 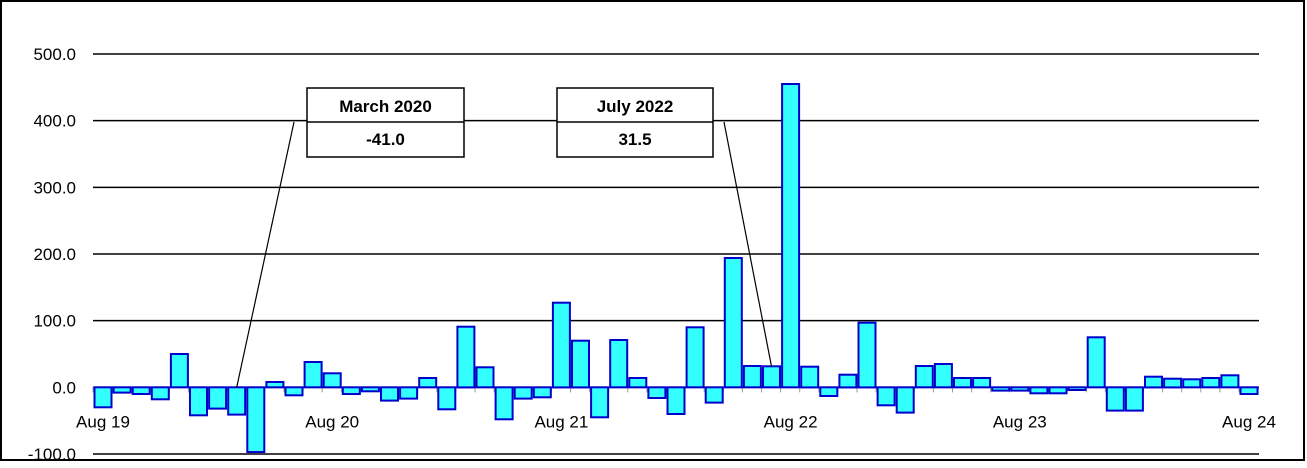 What do you see at coordinates (635, 106) in the screenshot?
I see `callout-title: July 2022` at bounding box center [635, 106].